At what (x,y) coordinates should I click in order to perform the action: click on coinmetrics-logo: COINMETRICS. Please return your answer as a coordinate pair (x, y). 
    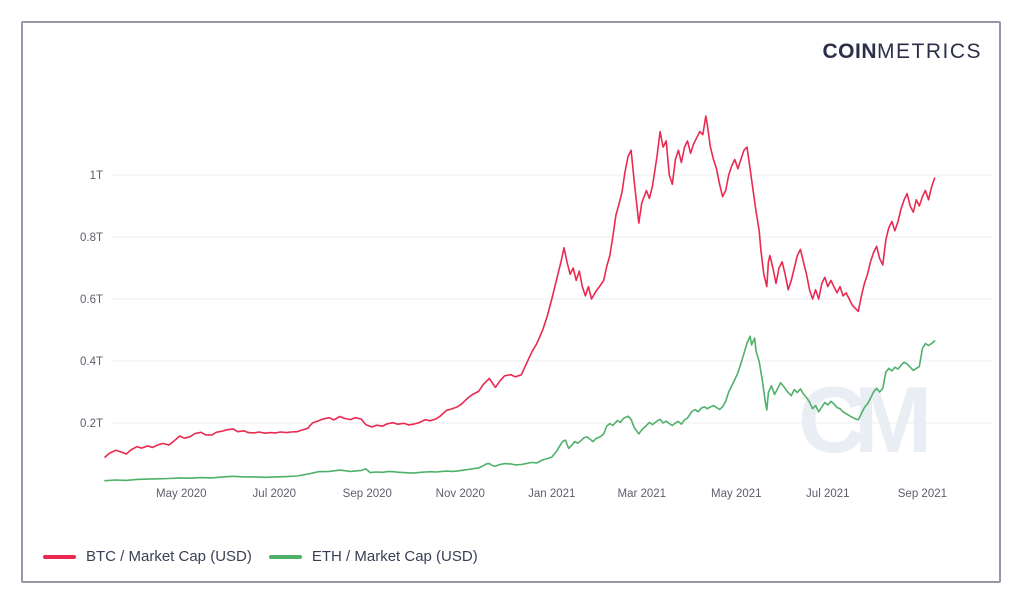
    Looking at the image, I should click on (903, 51).